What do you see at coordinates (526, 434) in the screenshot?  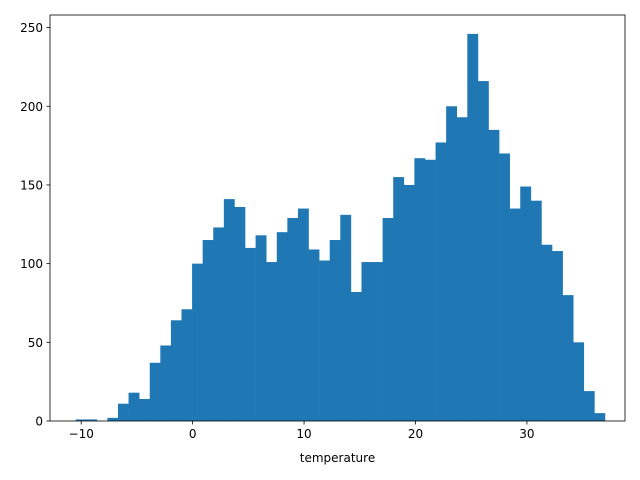 I see `x-tick-label: 30` at bounding box center [526, 434].